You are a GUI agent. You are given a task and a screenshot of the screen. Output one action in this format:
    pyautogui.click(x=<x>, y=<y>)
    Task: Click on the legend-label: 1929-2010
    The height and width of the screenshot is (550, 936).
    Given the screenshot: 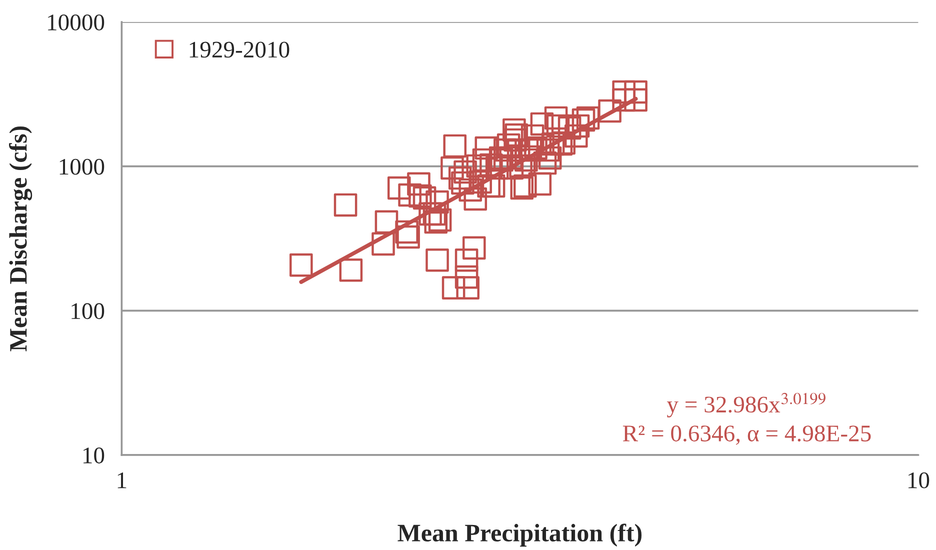 What is the action you would take?
    pyautogui.click(x=240, y=50)
    